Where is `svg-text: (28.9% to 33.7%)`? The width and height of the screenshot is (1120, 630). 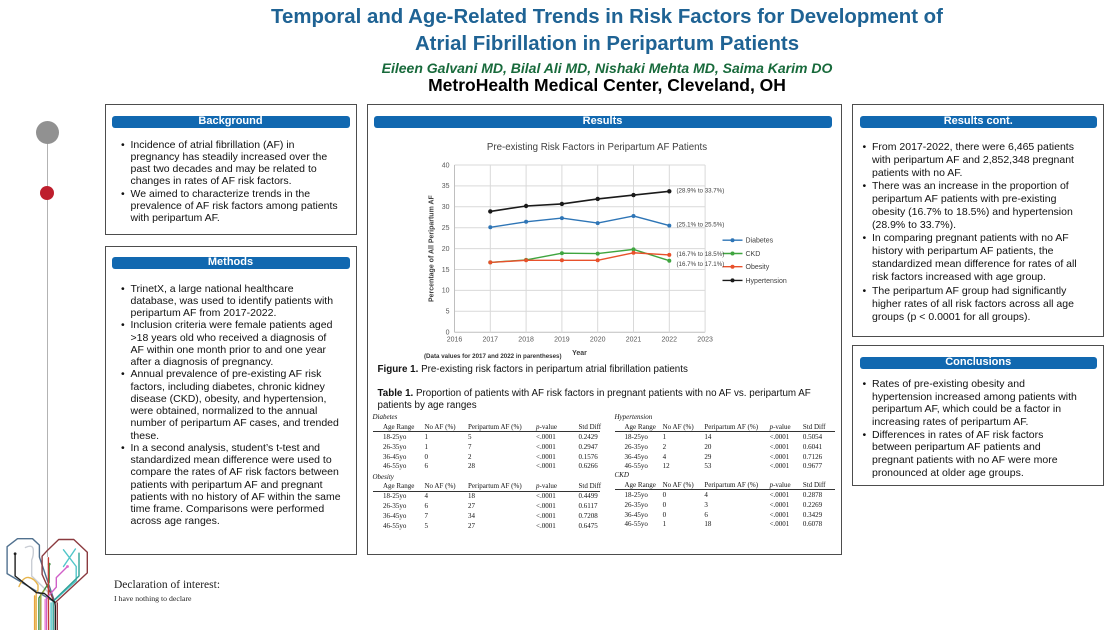 svg-text: (28.9% to 33.7%) is located at coordinates (700, 190).